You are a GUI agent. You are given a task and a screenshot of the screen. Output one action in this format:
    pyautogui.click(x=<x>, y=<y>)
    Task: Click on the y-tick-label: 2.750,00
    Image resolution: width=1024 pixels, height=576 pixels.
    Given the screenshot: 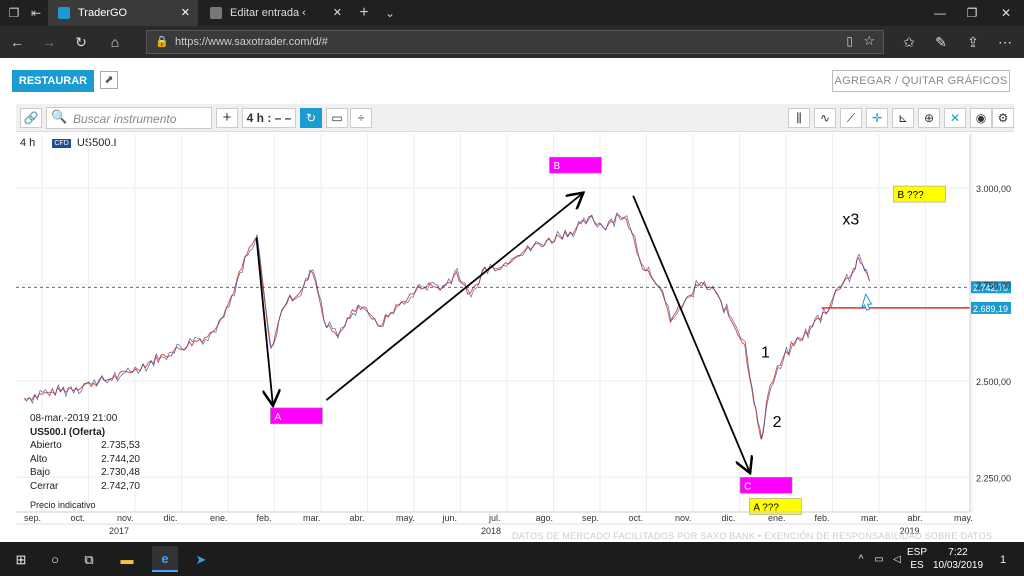 What is the action you would take?
    pyautogui.click(x=993, y=285)
    